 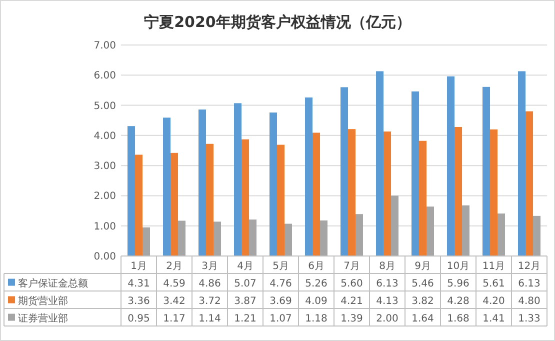 I want to click on legend-label: 客户保证金总额, so click(x=53, y=283).